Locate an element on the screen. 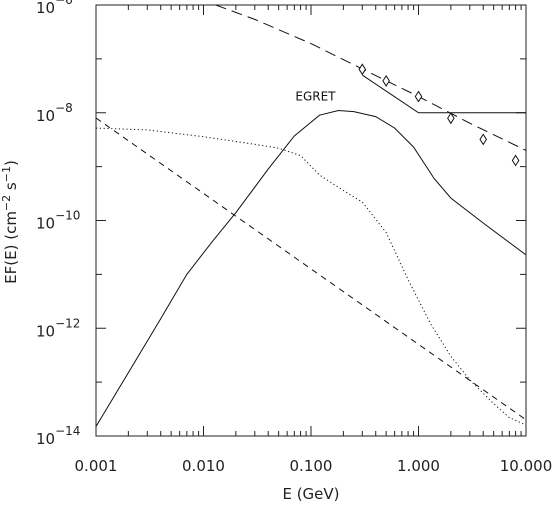  y-tick-label: 10⁻⁸ is located at coordinates (54, 113).